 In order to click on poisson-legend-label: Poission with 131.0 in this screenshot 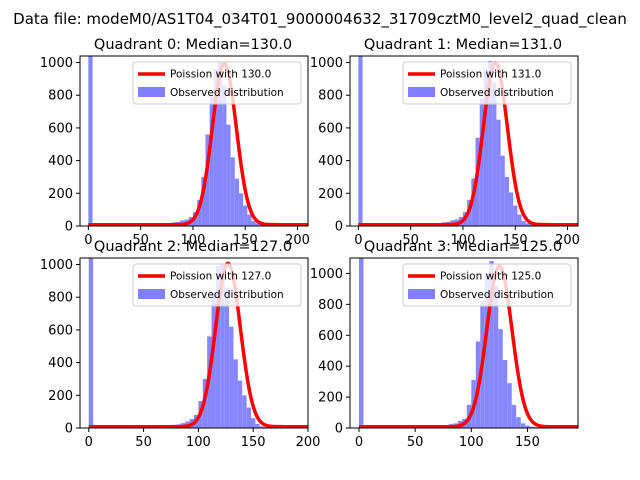, I will do `click(490, 75)`.